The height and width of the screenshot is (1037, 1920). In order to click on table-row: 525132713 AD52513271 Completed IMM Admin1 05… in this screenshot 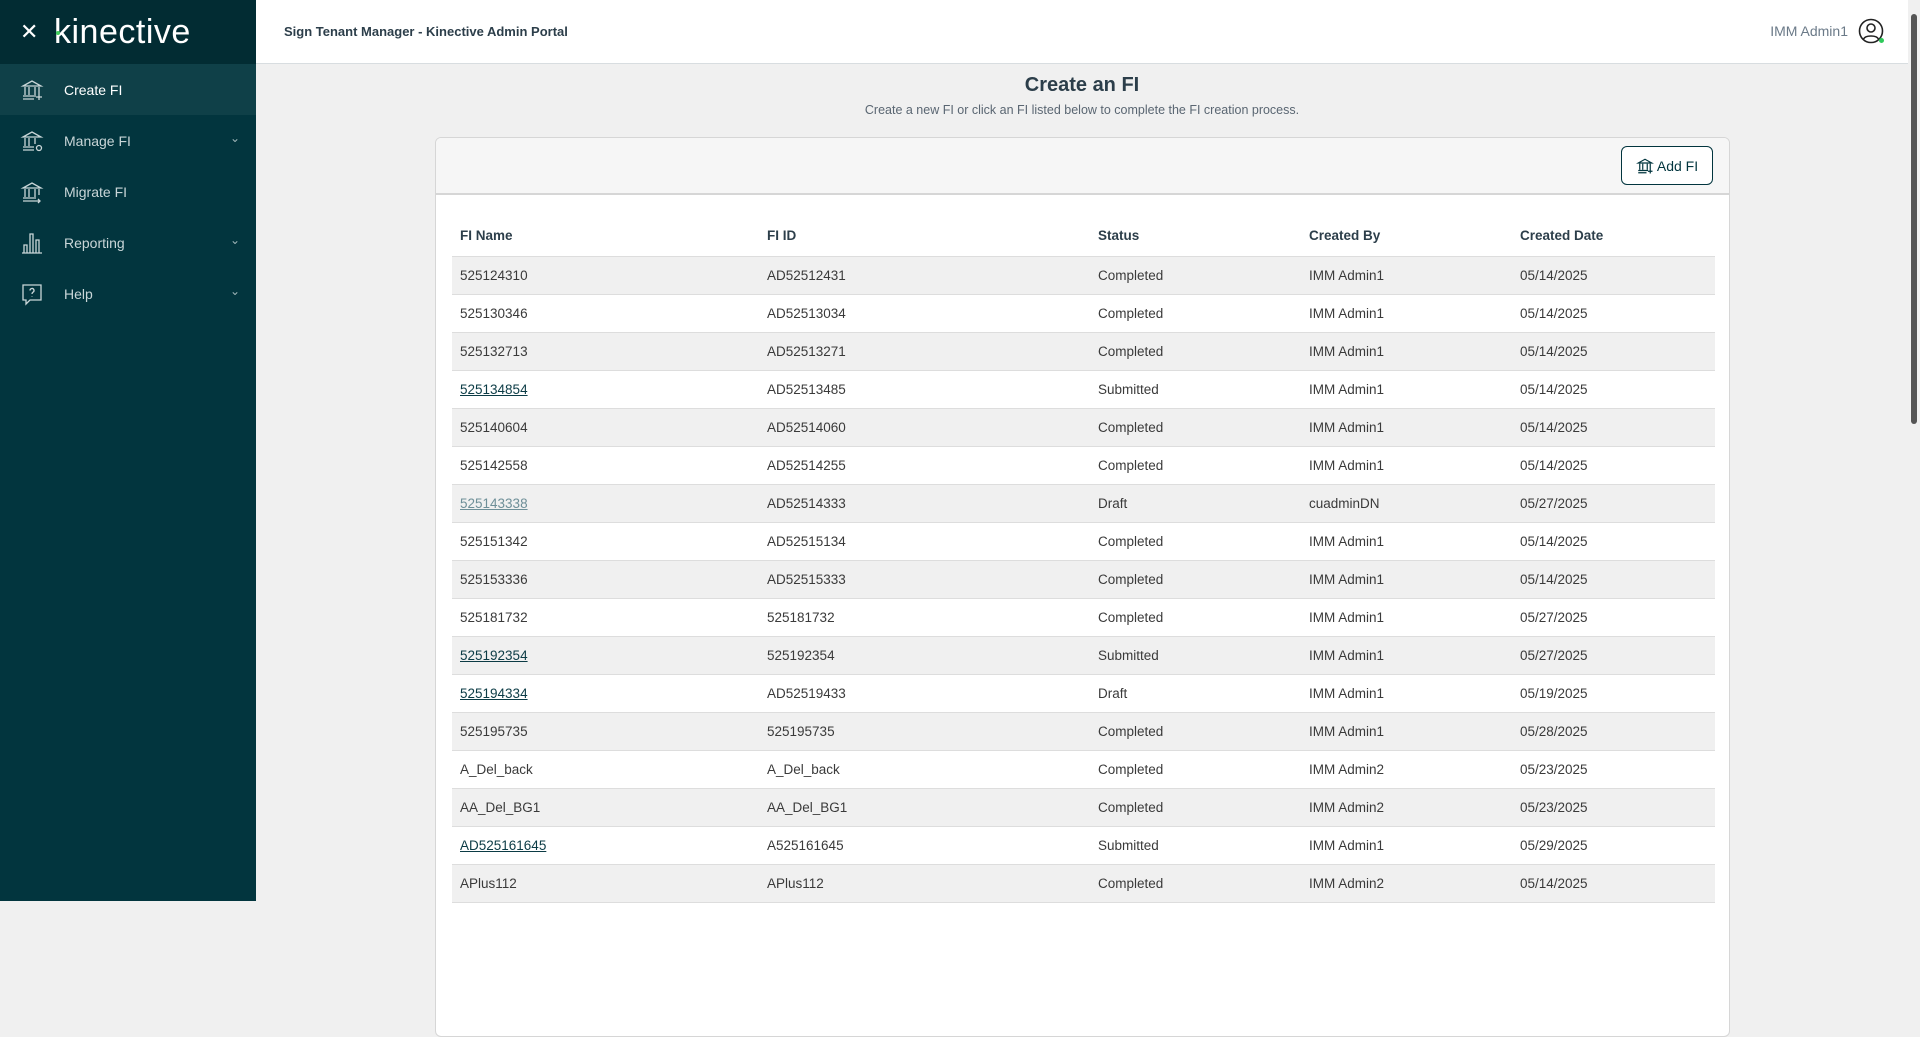, I will do `click(1083, 351)`.